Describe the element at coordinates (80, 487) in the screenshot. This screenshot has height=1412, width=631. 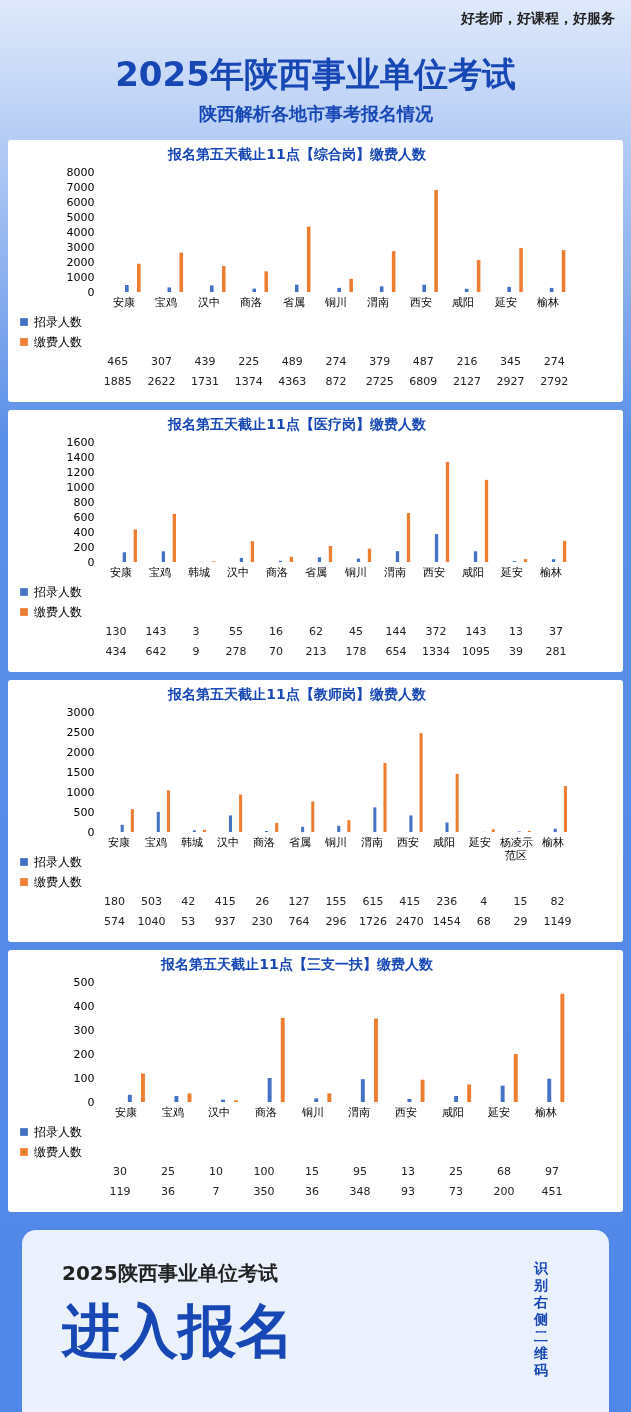
I see `y-tick-label: 1000` at that location.